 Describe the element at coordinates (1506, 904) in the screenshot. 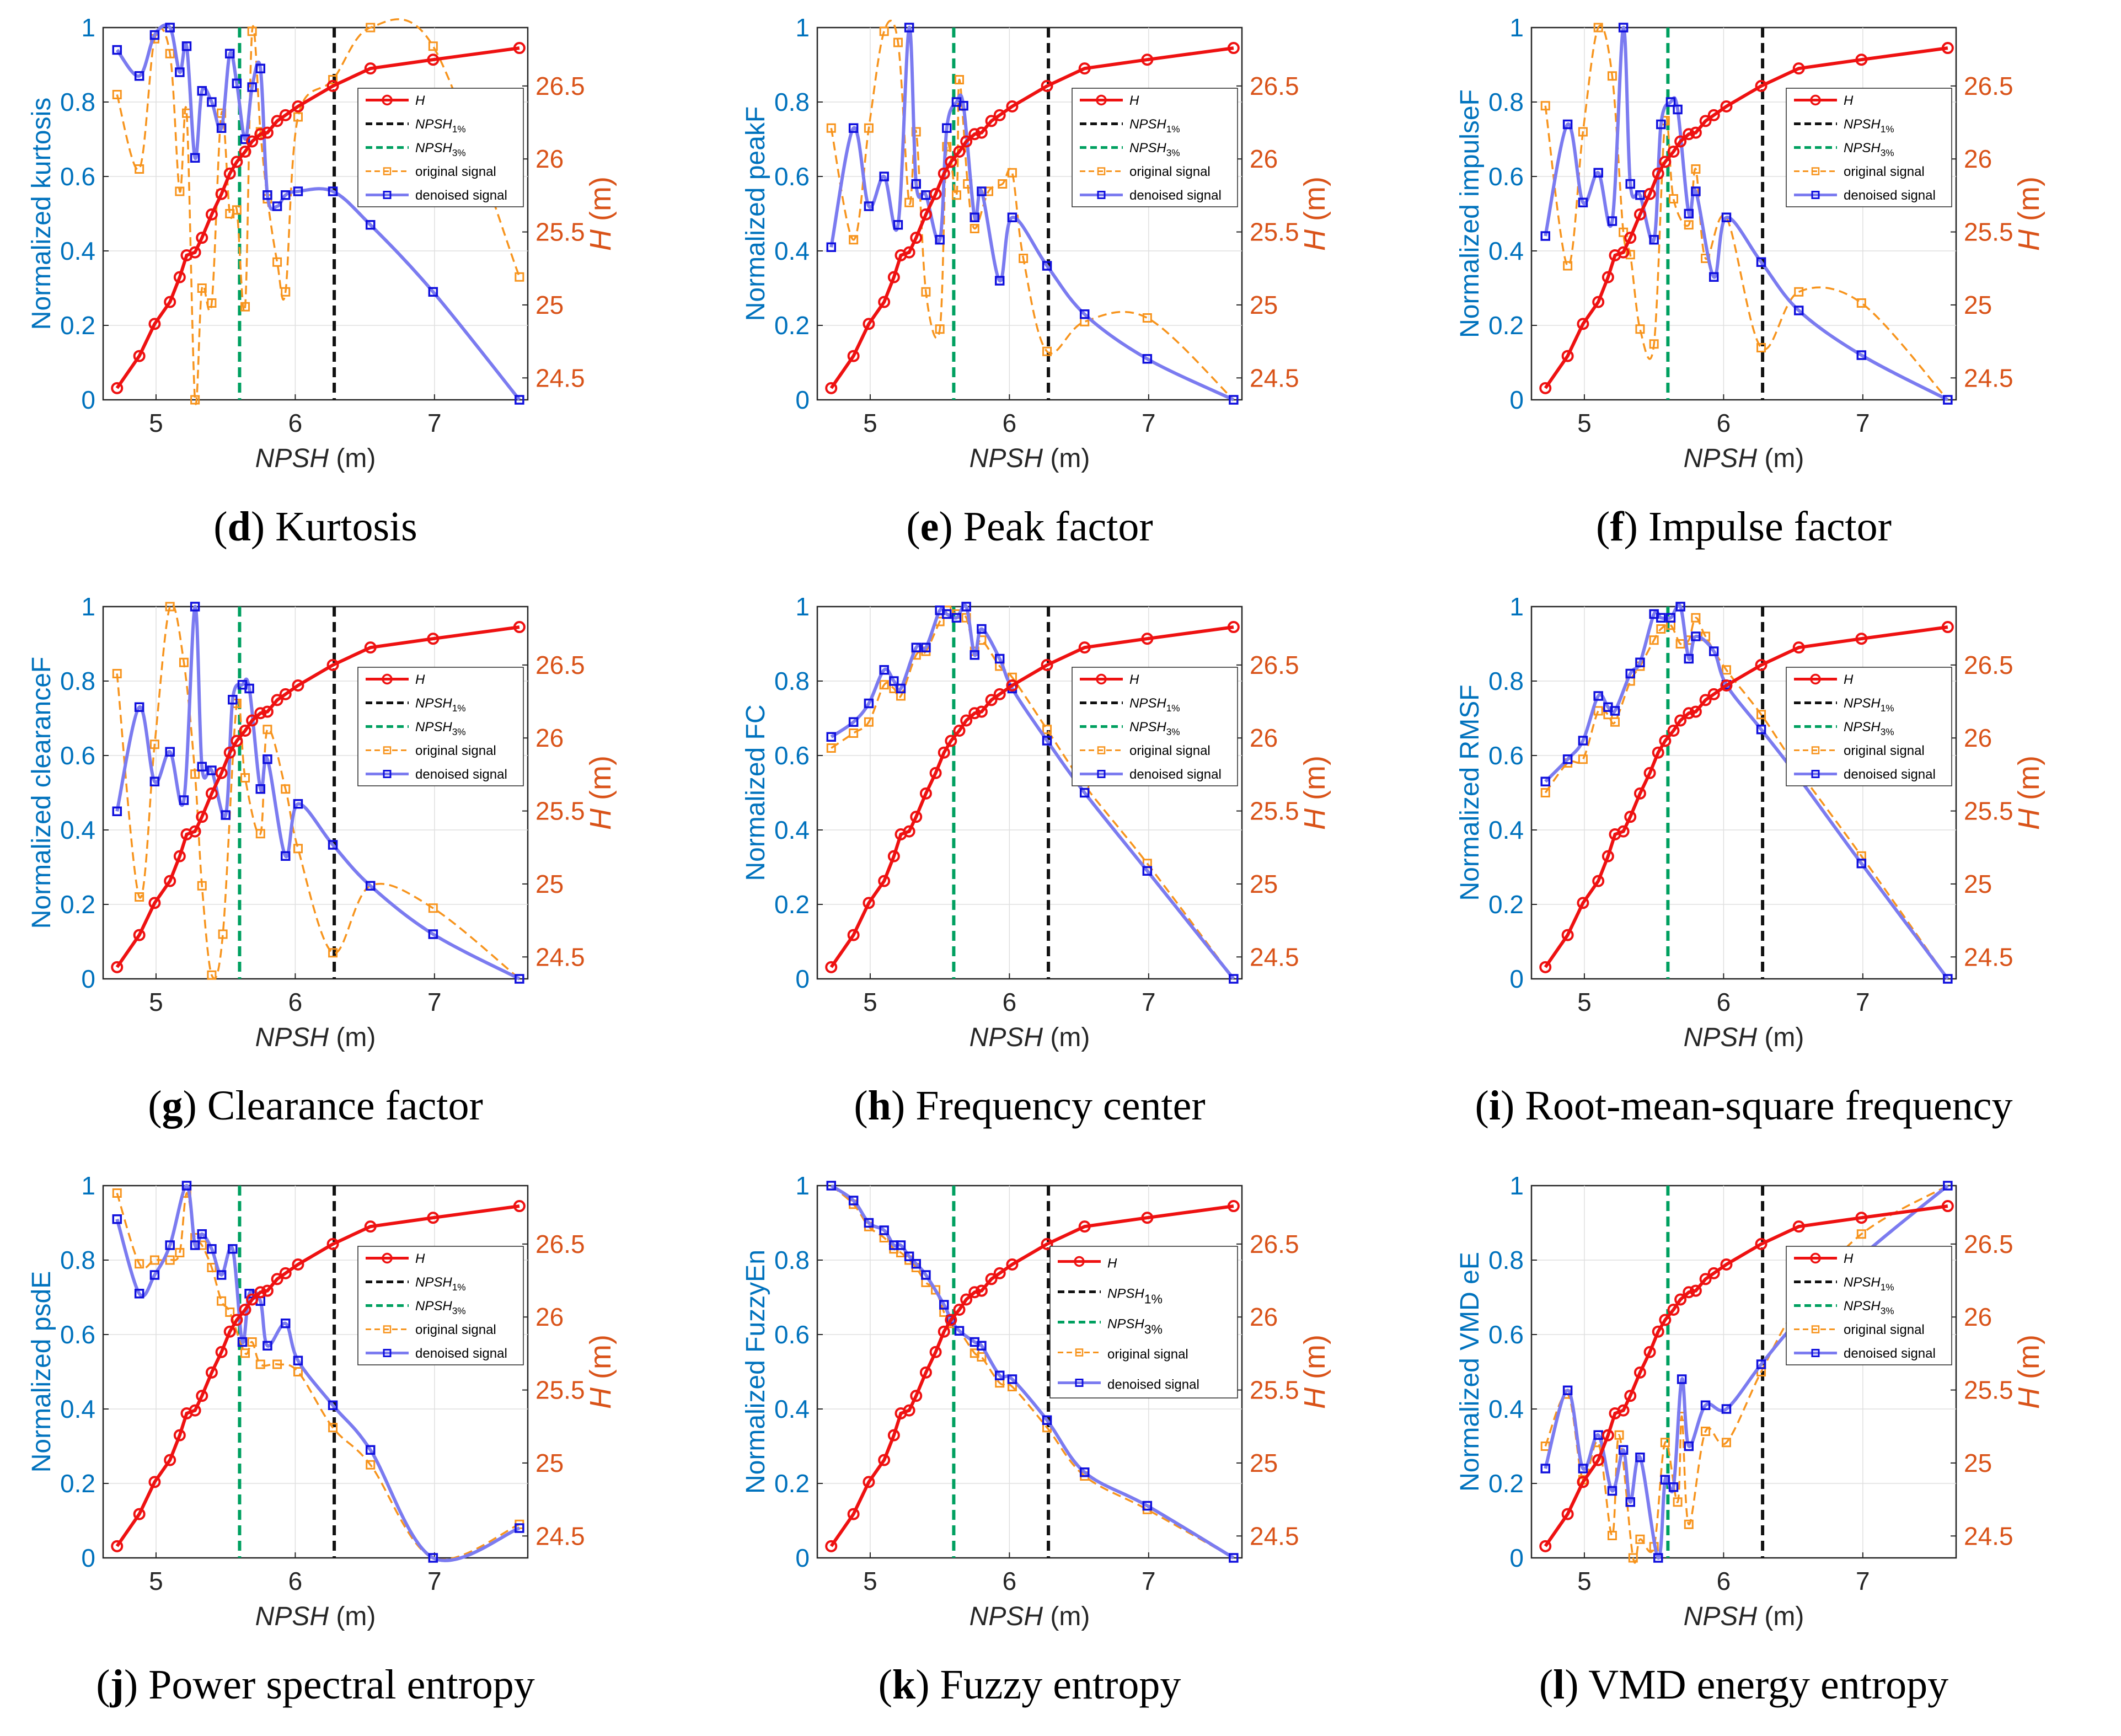

I see `y-tick-label: 0.2` at that location.